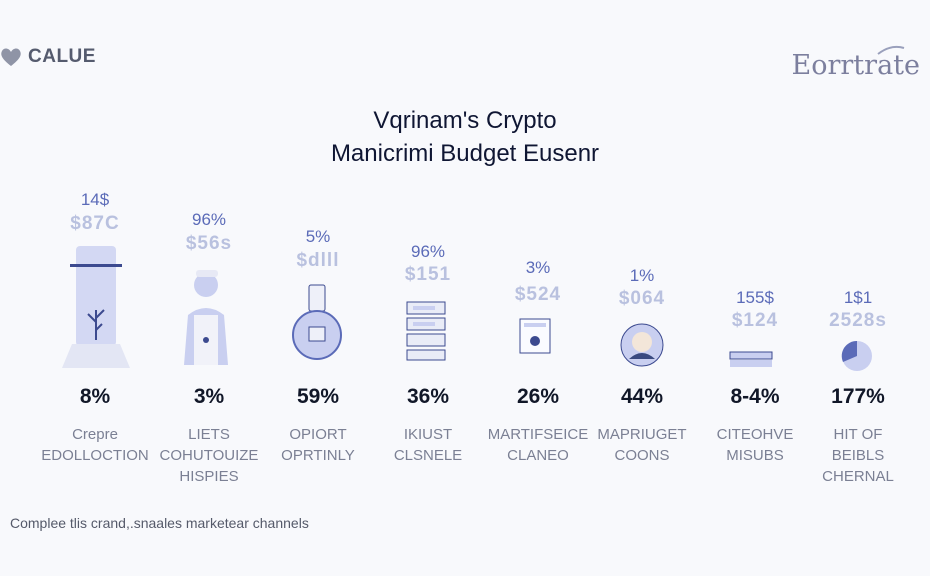 This screenshot has height=576, width=930. What do you see at coordinates (858, 297) in the screenshot?
I see `top-percent: 1$1` at bounding box center [858, 297].